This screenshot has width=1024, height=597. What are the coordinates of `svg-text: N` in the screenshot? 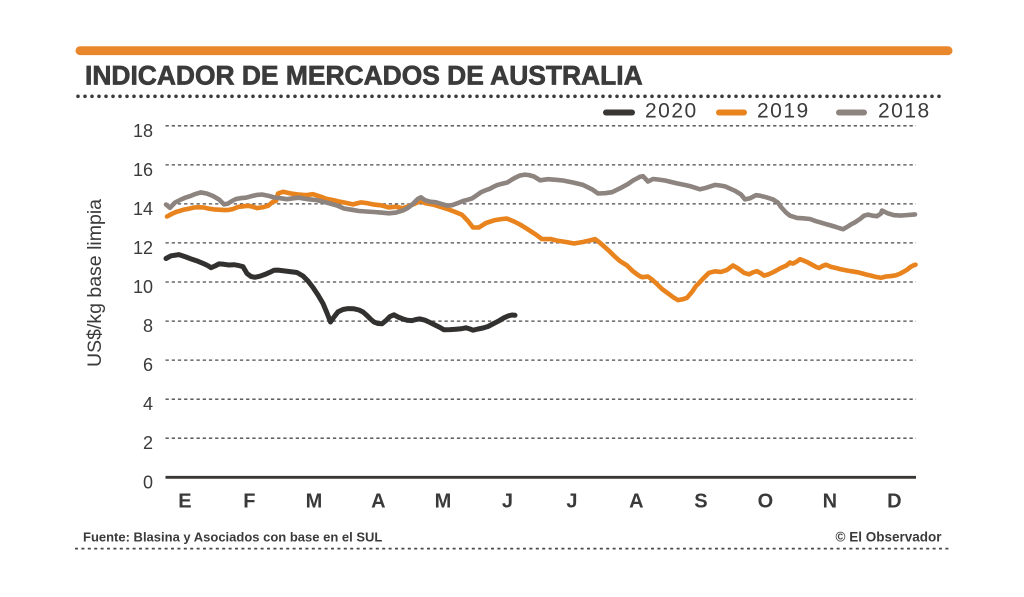 It's located at (830, 502).